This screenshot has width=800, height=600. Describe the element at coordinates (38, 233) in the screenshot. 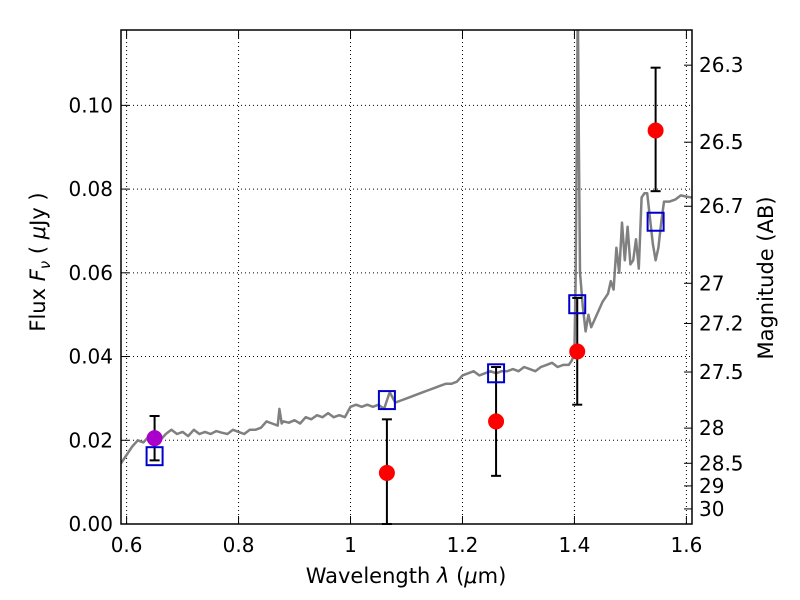

I see `y-axis-label-mu: μ` at that location.